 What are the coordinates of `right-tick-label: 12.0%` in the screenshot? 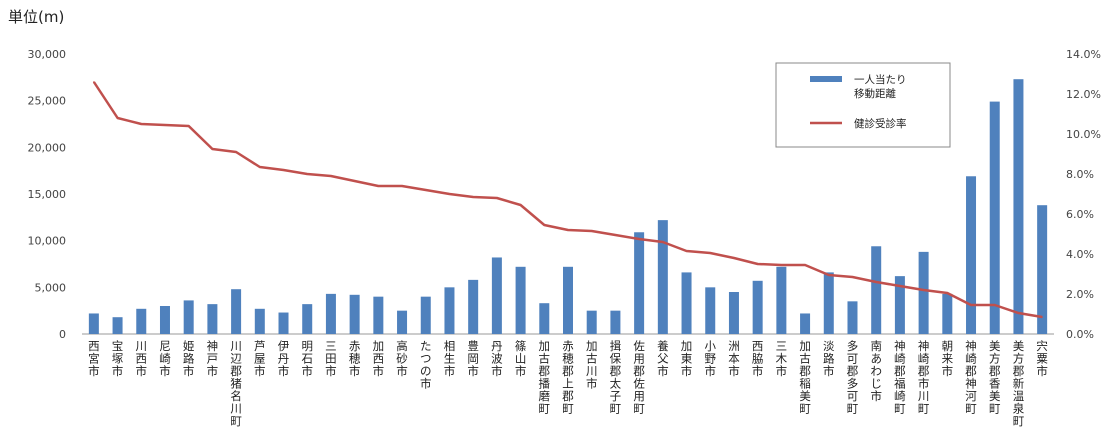 It's located at (1083, 94).